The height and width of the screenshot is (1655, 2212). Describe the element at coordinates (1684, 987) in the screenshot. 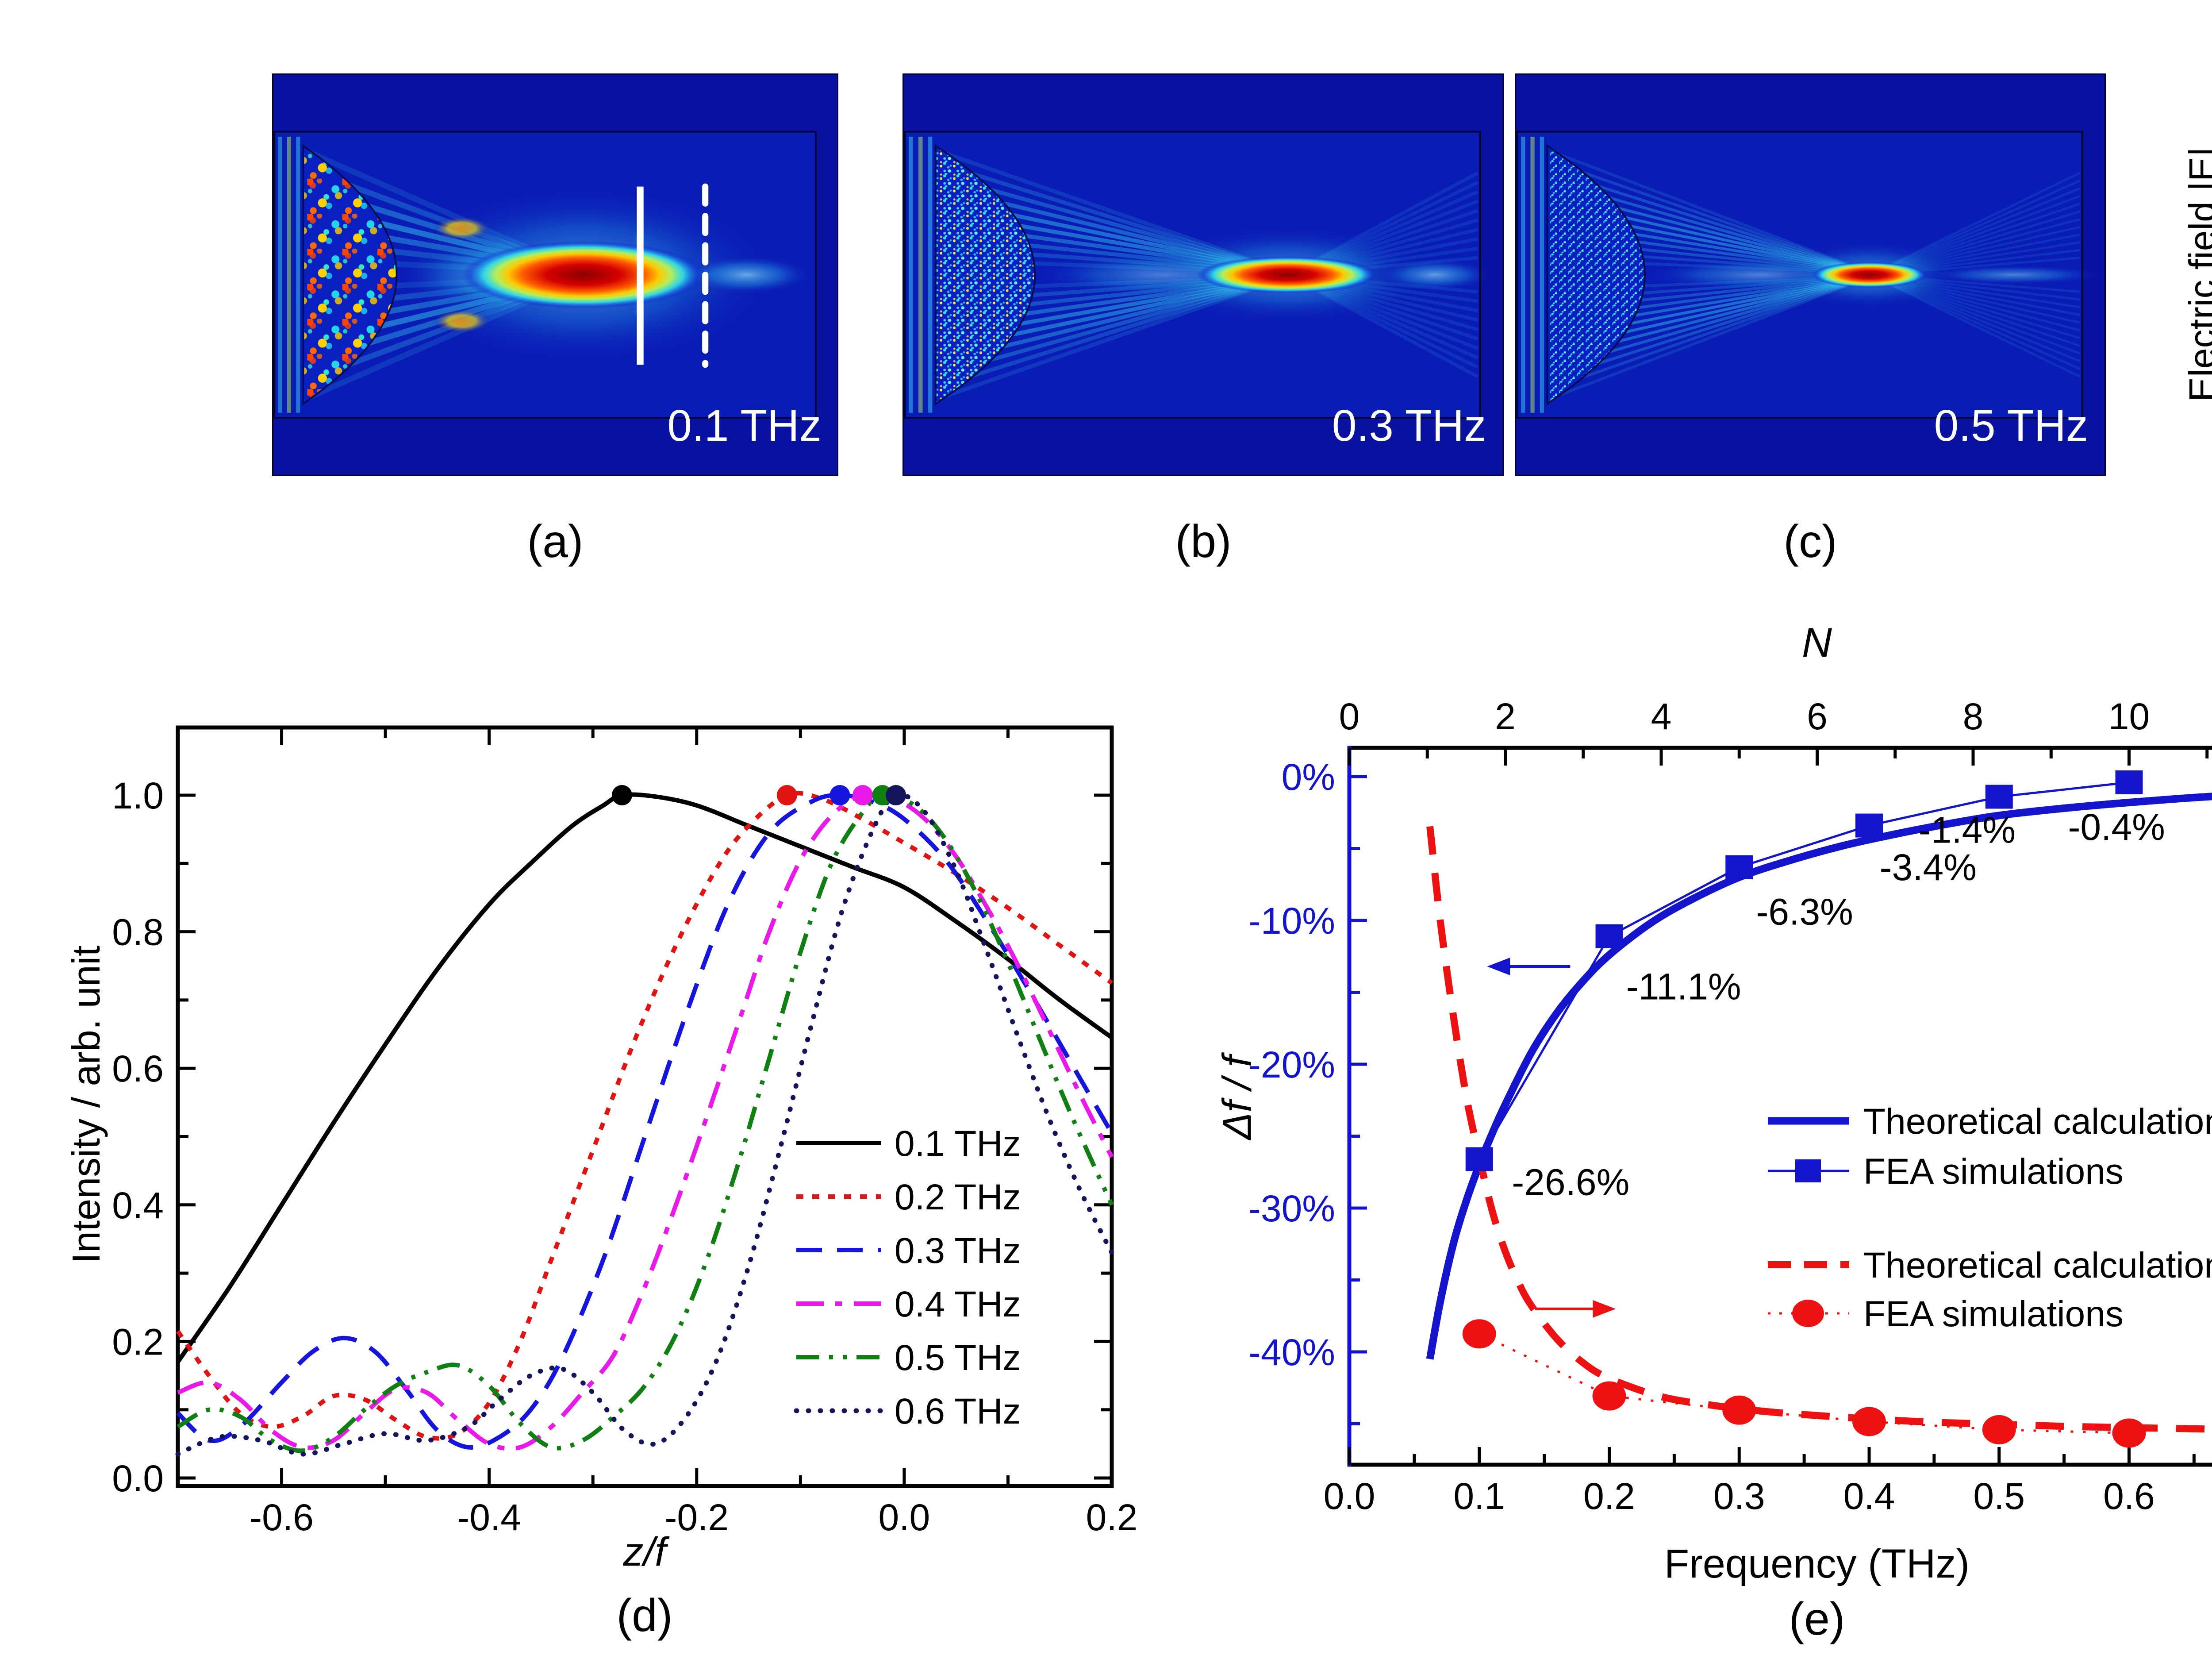

I see `svg-text: -11.1%` at that location.